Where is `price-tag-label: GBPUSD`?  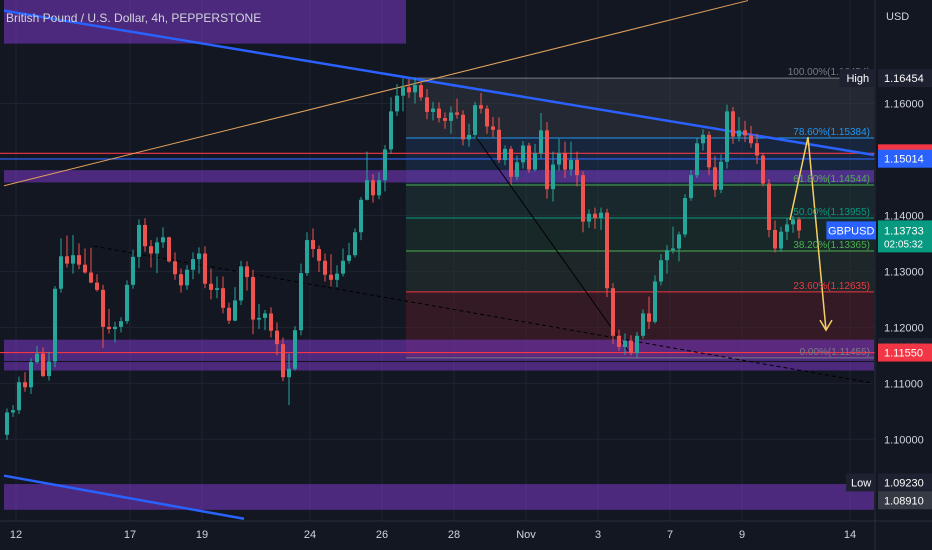 price-tag-label: GBPUSD is located at coordinates (851, 231).